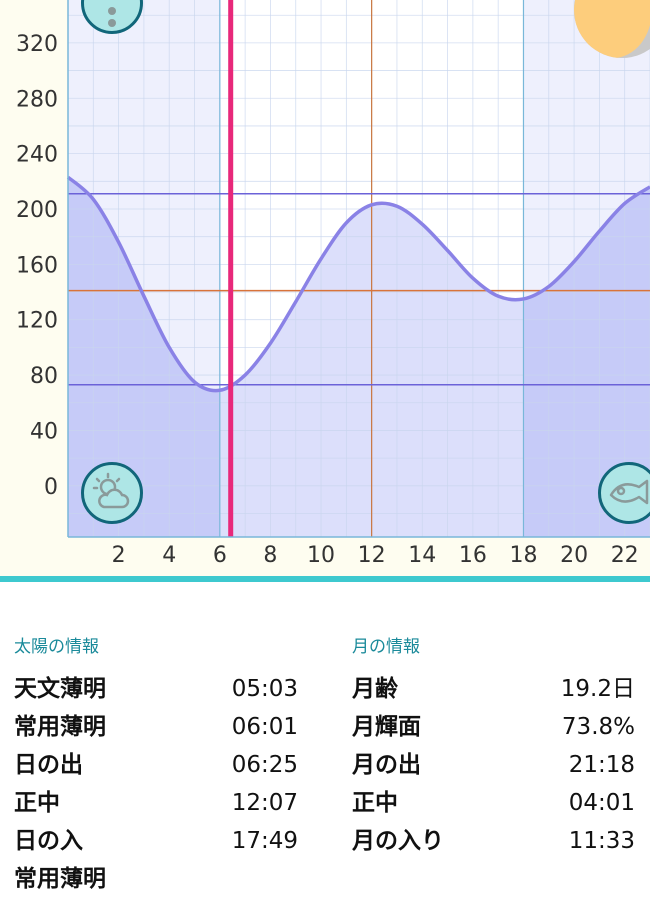  What do you see at coordinates (156, 727) in the screenshot?
I see `sun-info-row: 常用薄明 06:01` at bounding box center [156, 727].